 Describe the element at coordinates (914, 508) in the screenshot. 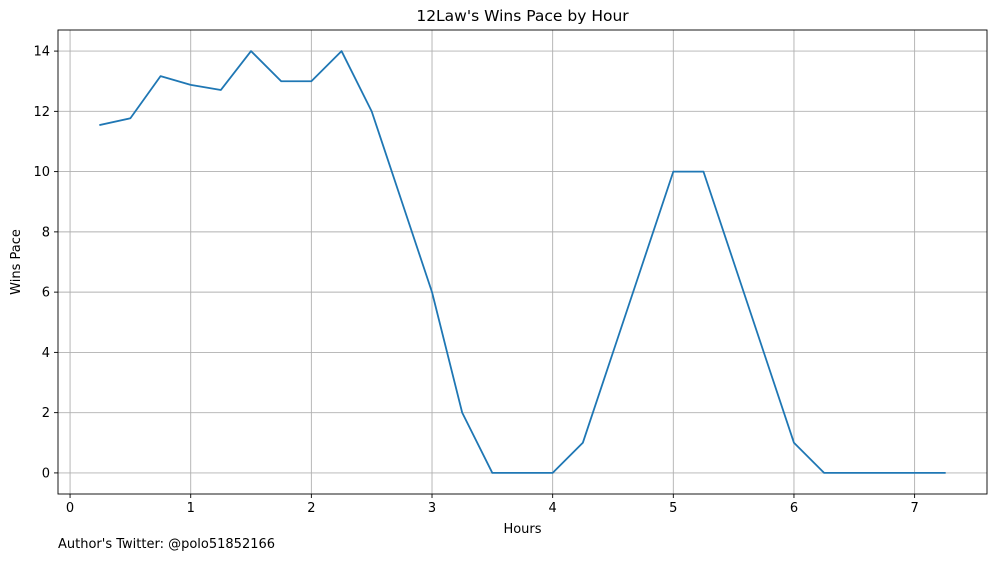

I see `x-tick-label: 7` at that location.